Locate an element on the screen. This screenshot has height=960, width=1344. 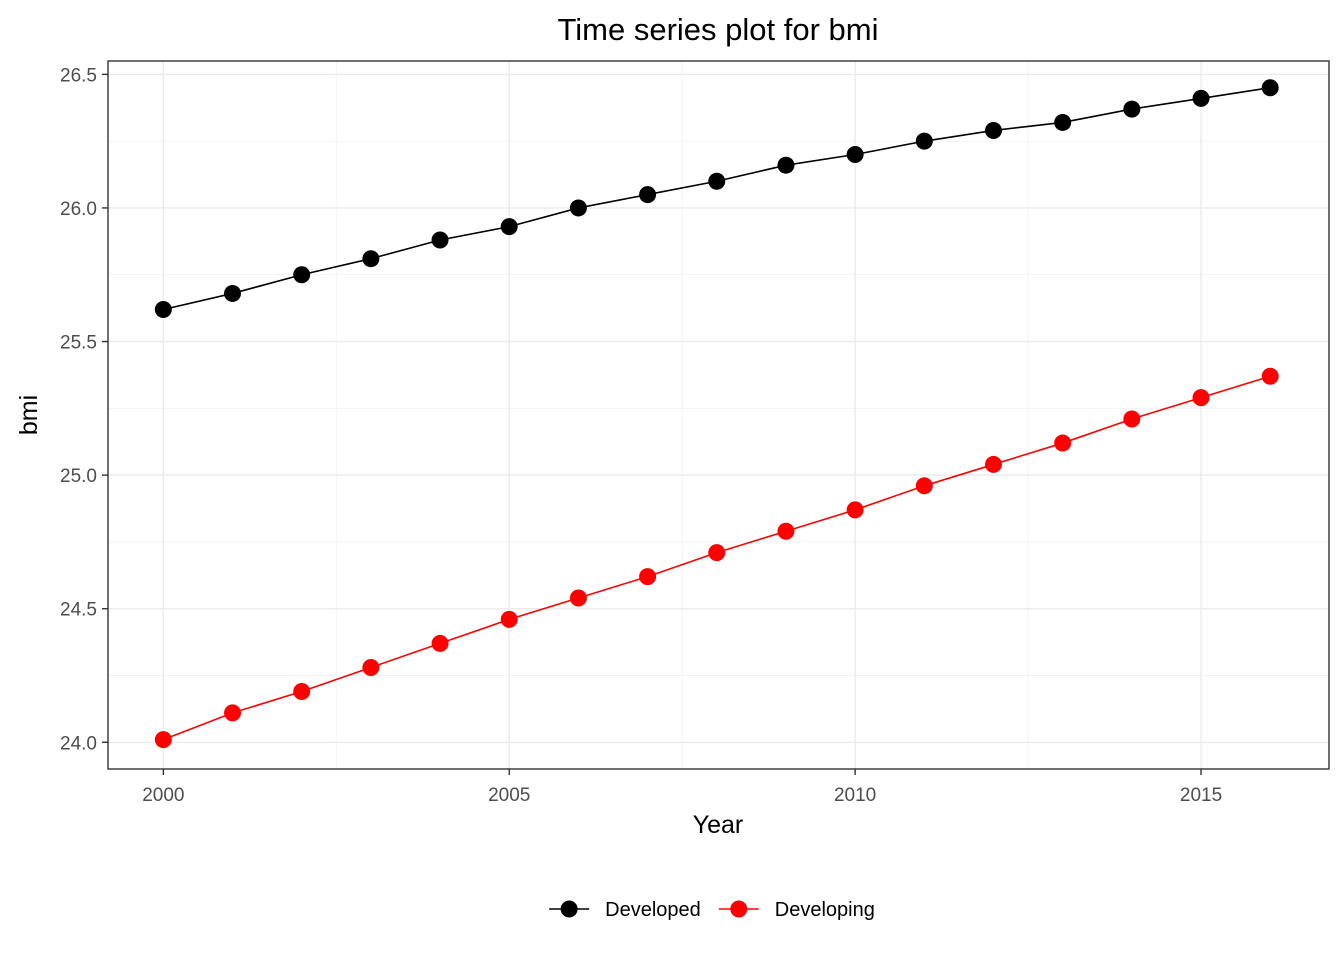
legend-key-point-developing is located at coordinates (739, 909).